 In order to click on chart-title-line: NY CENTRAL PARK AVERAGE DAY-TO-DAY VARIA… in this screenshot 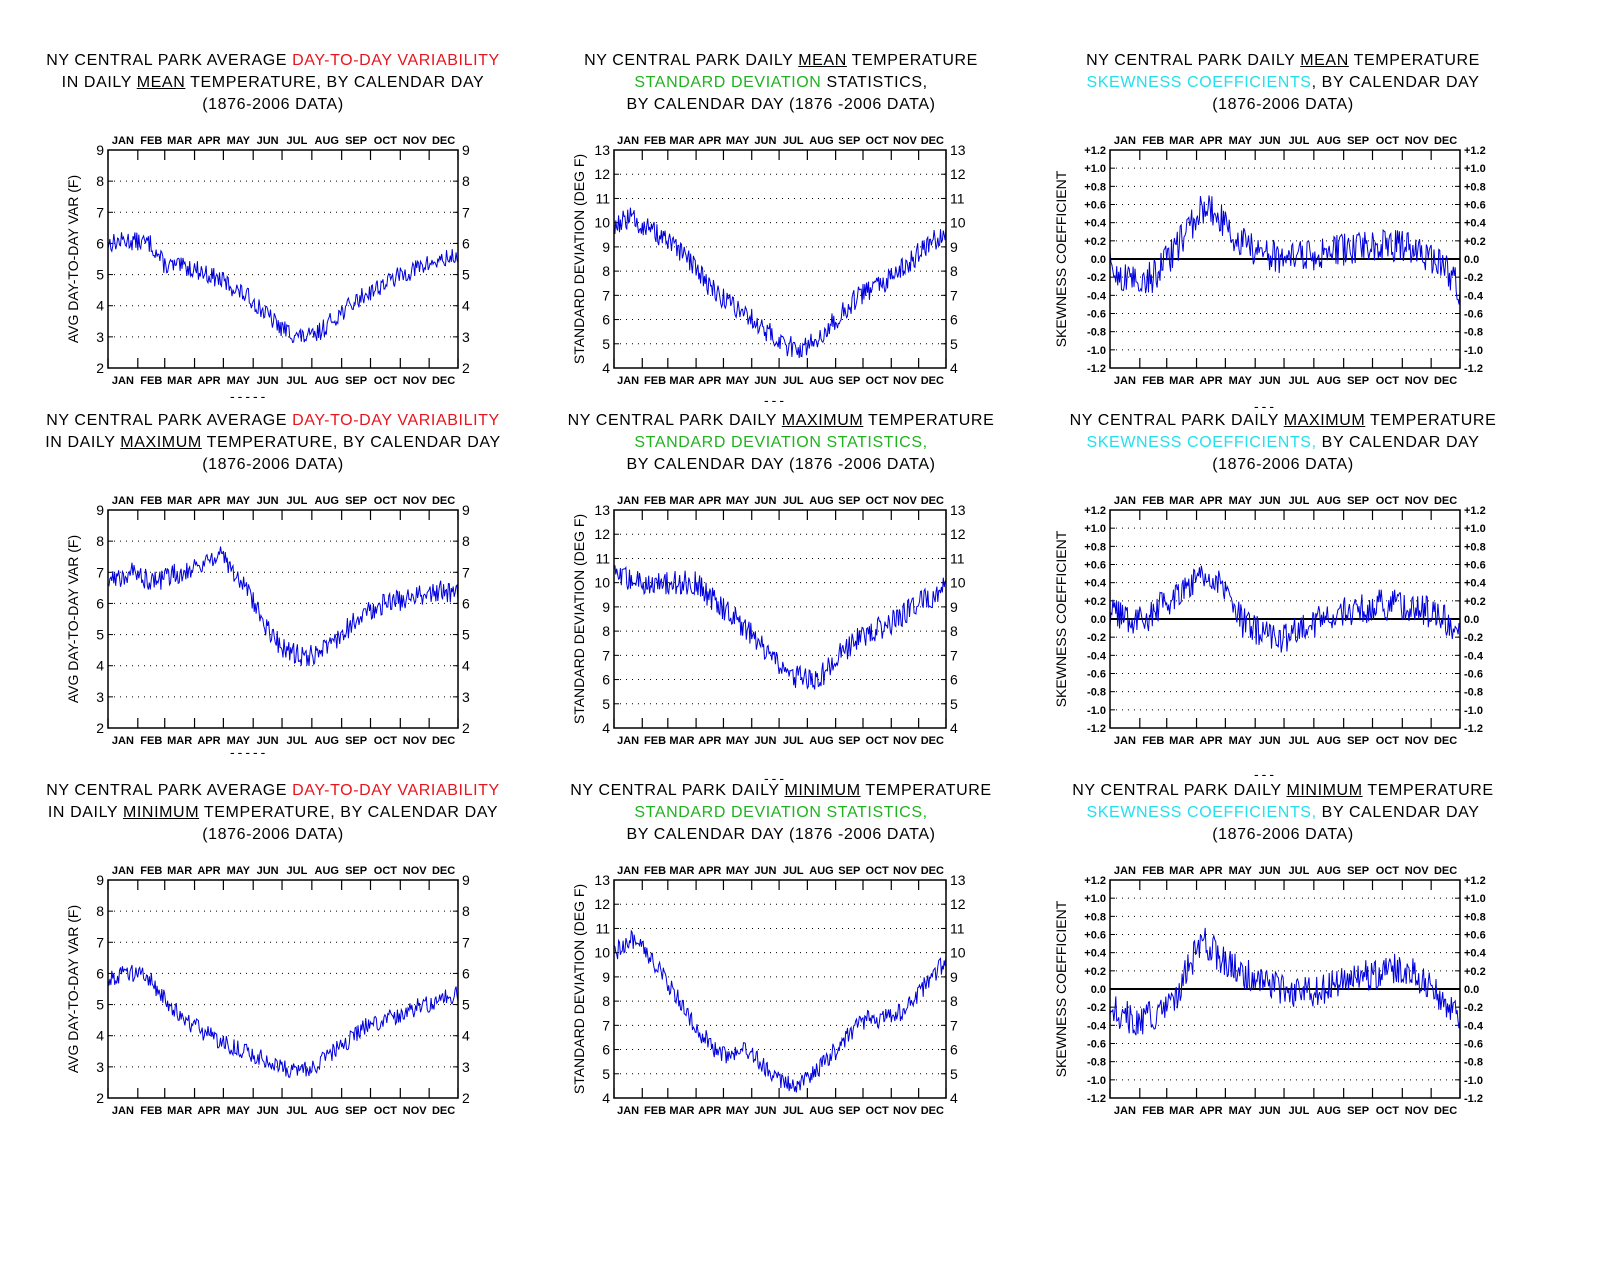, I will do `click(273, 791)`.